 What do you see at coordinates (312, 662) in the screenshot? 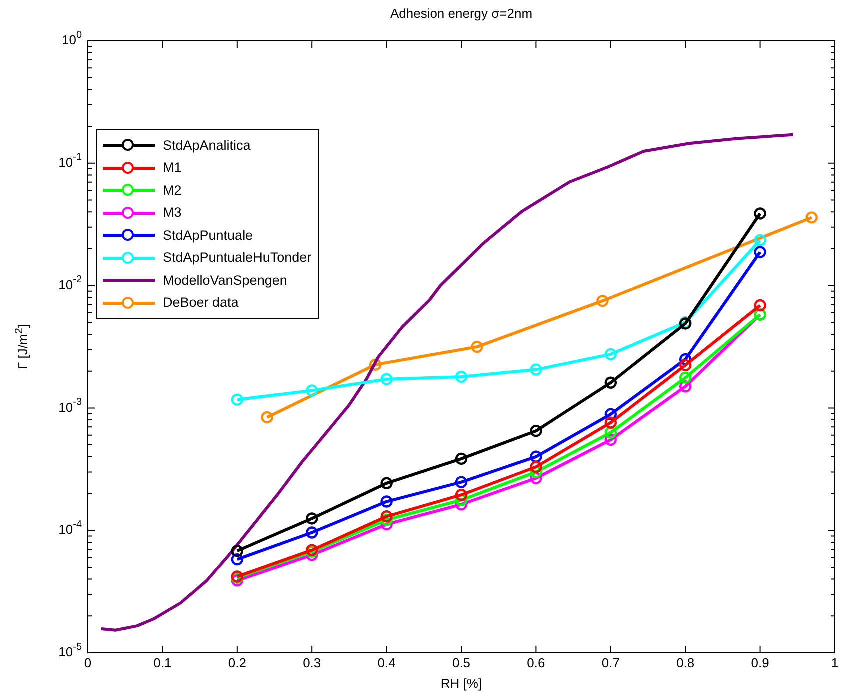
I see `x-tick-label: 0.3` at bounding box center [312, 662].